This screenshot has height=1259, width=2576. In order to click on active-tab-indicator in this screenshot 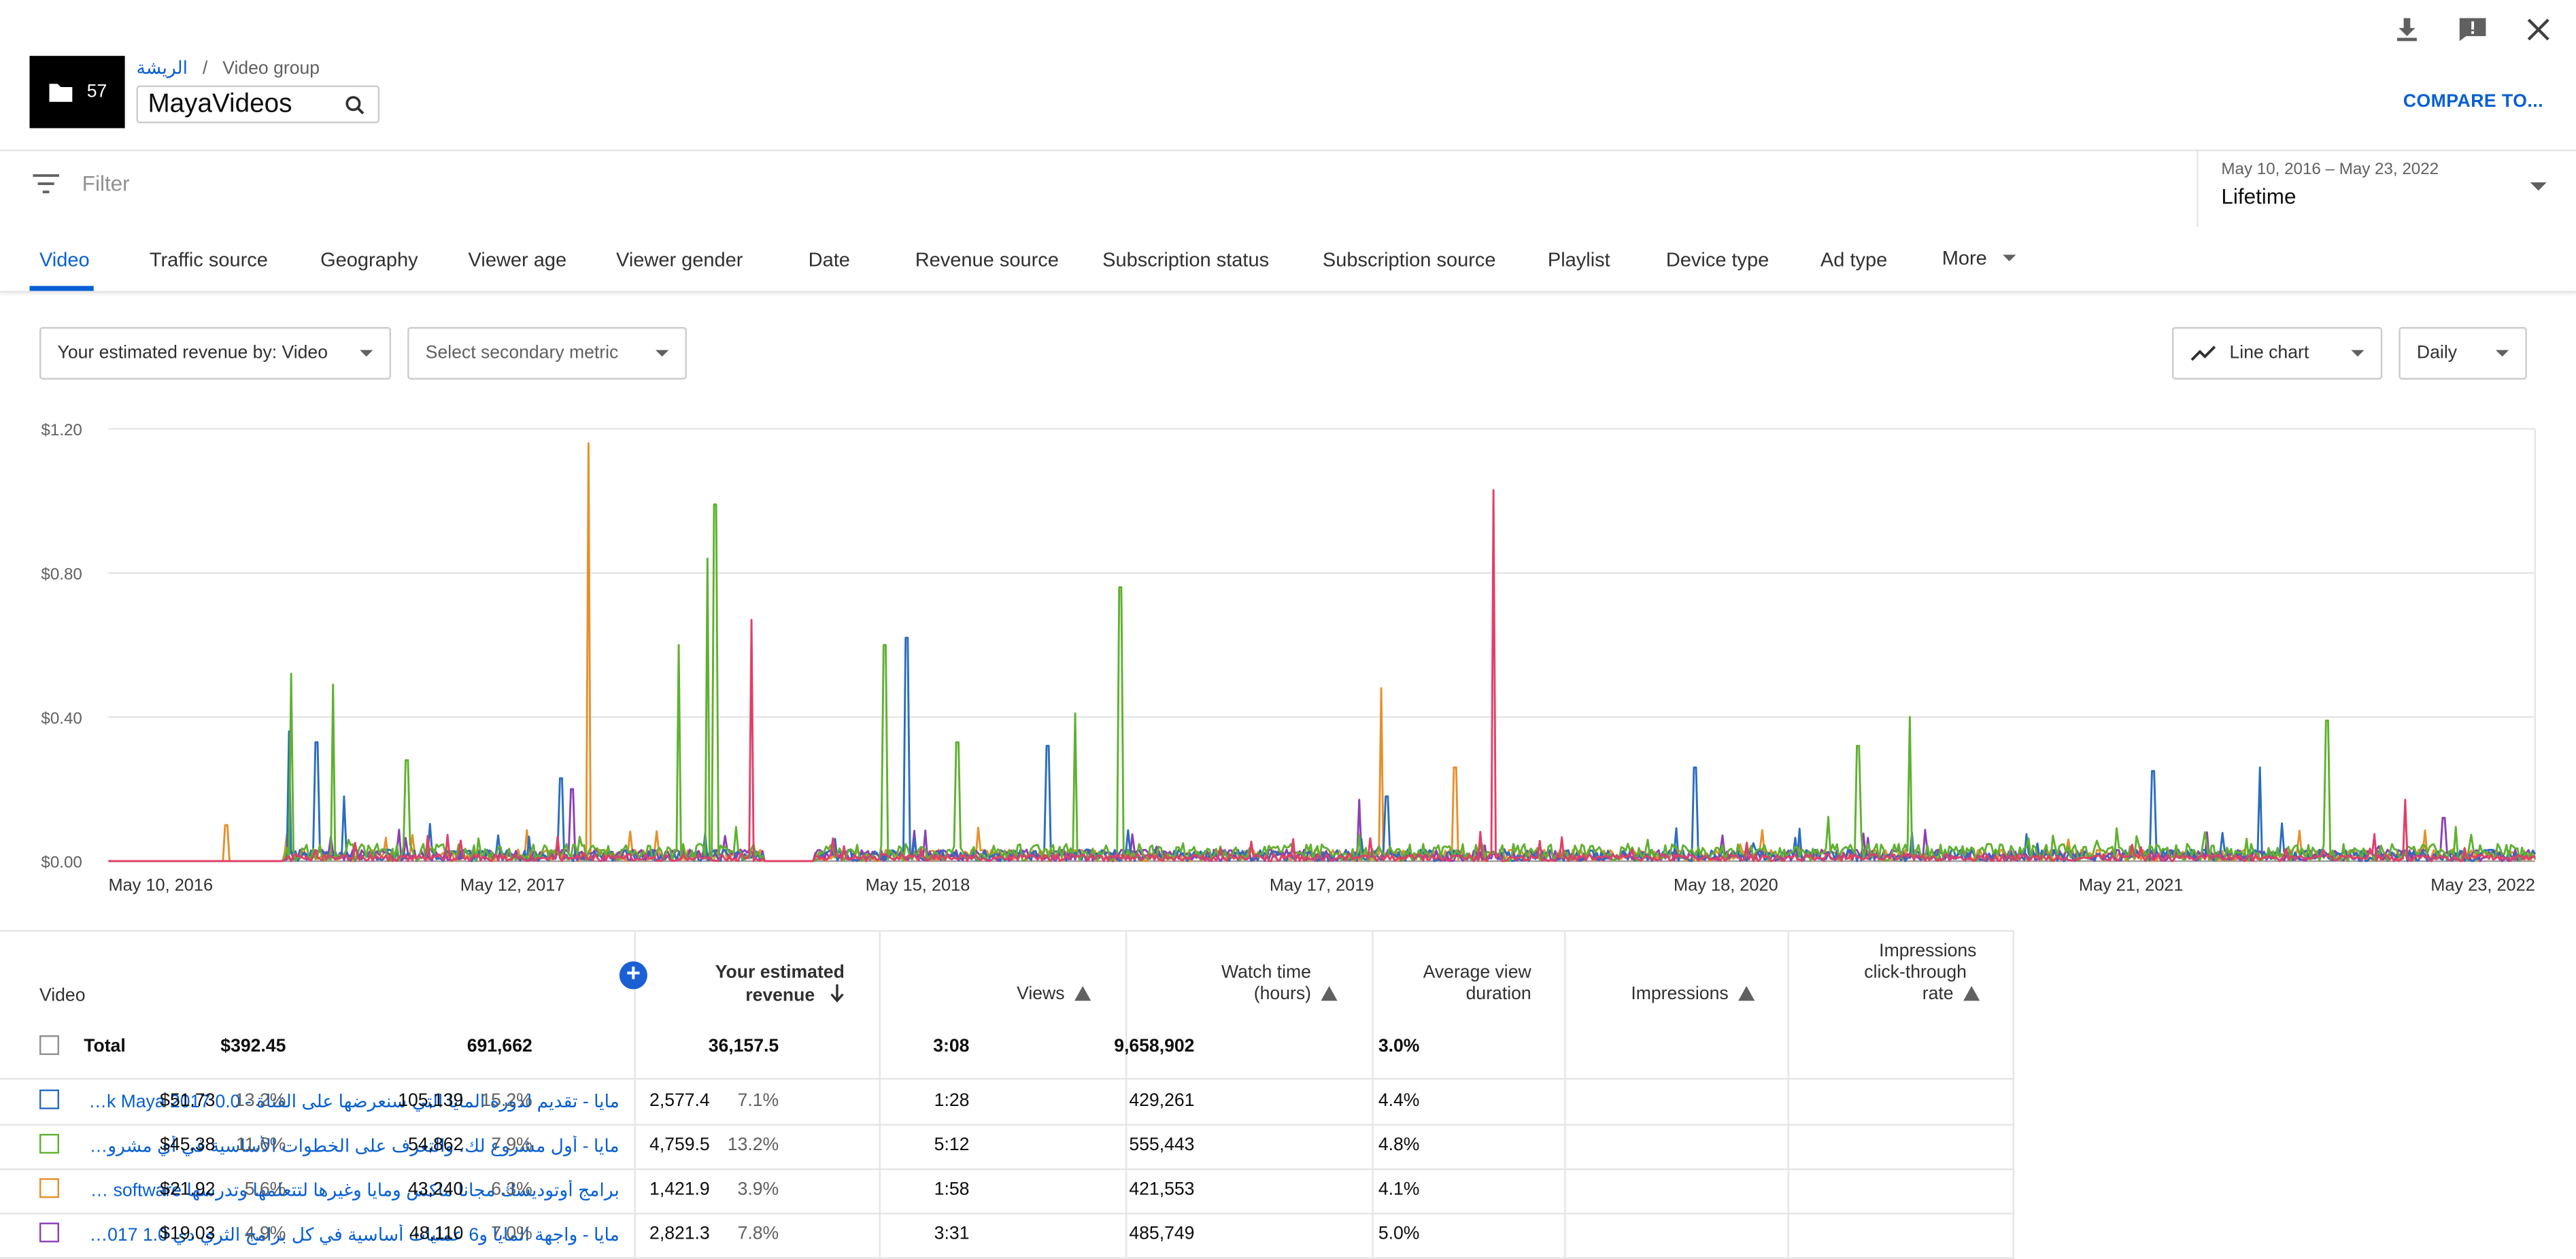, I will do `click(61, 288)`.